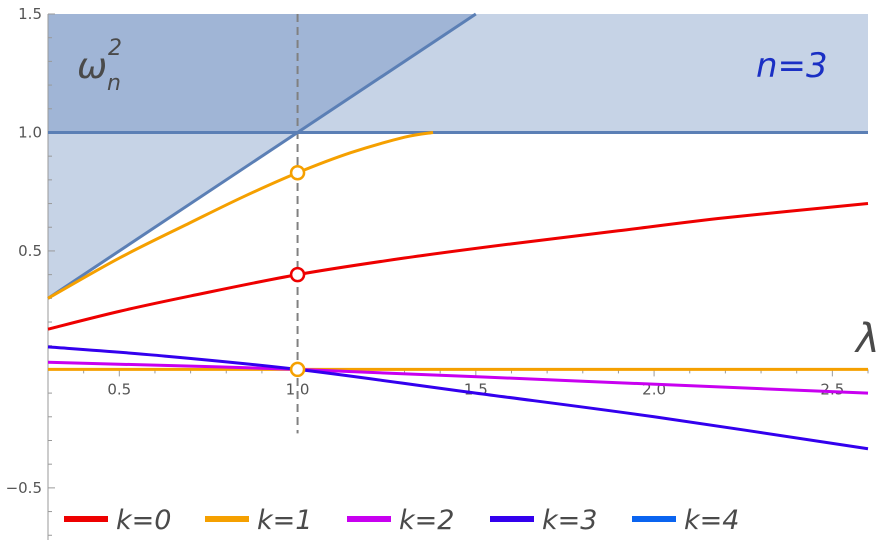 This screenshot has width=889, height=545. I want to click on y-tick-label: 1.5, so click(30, 14).